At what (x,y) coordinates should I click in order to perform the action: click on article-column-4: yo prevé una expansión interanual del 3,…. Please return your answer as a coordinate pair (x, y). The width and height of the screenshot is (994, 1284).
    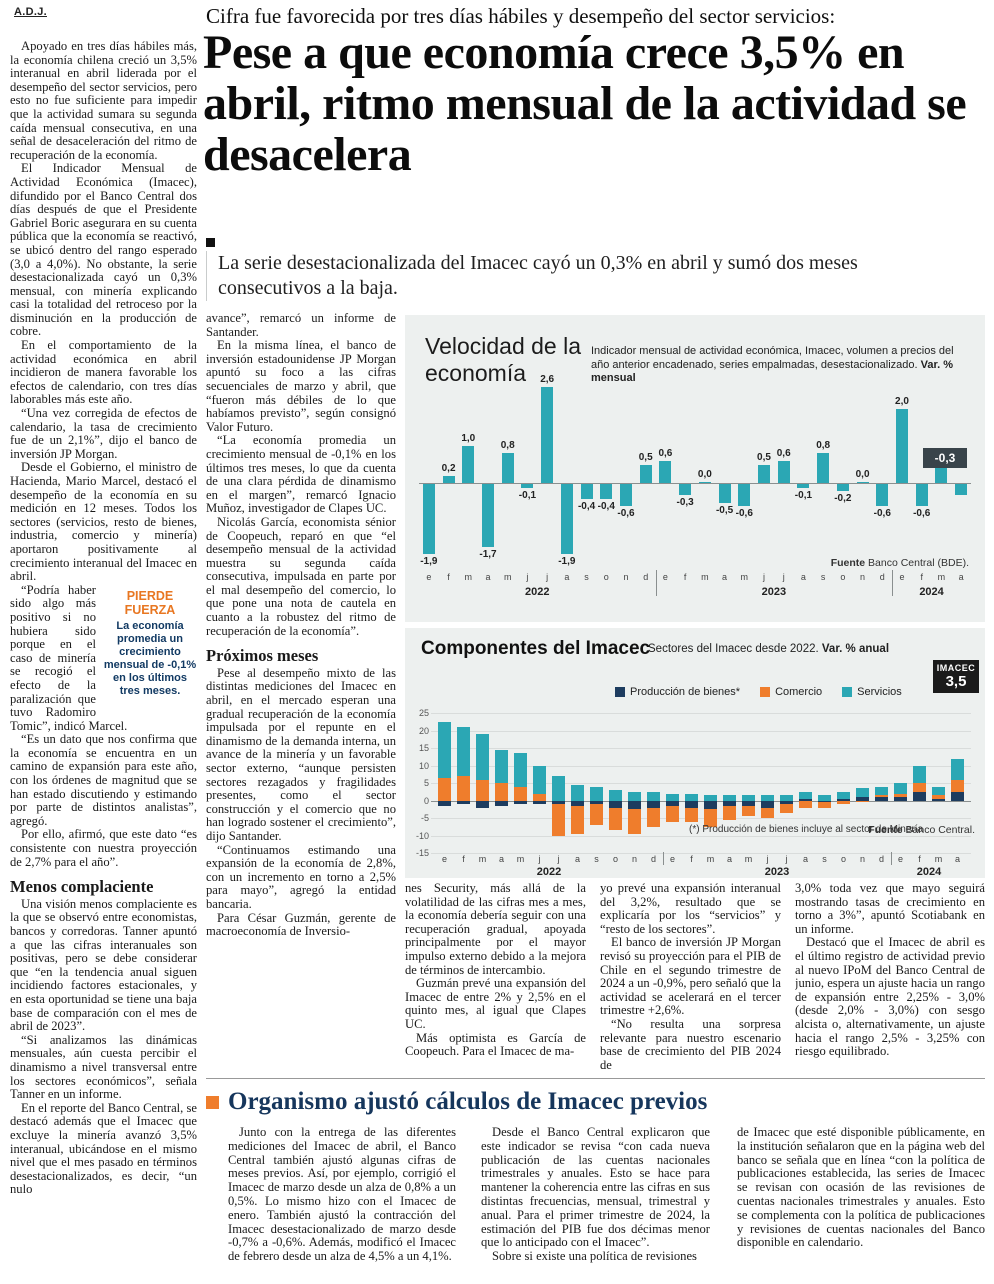
    Looking at the image, I should click on (690, 981).